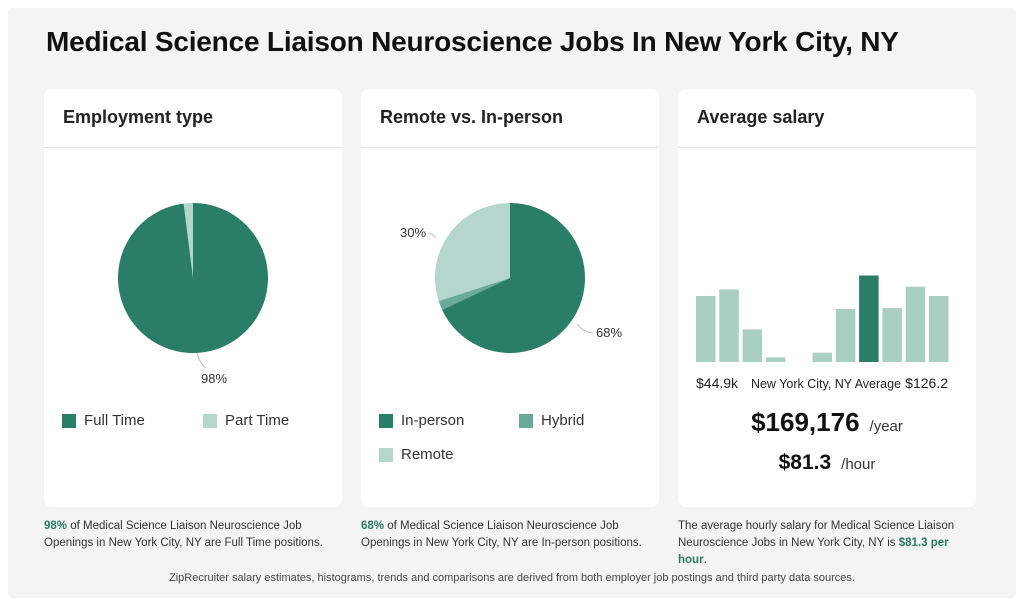 The image size is (1024, 606). What do you see at coordinates (56, 526) in the screenshot?
I see `caption-highlight: 98%` at bounding box center [56, 526].